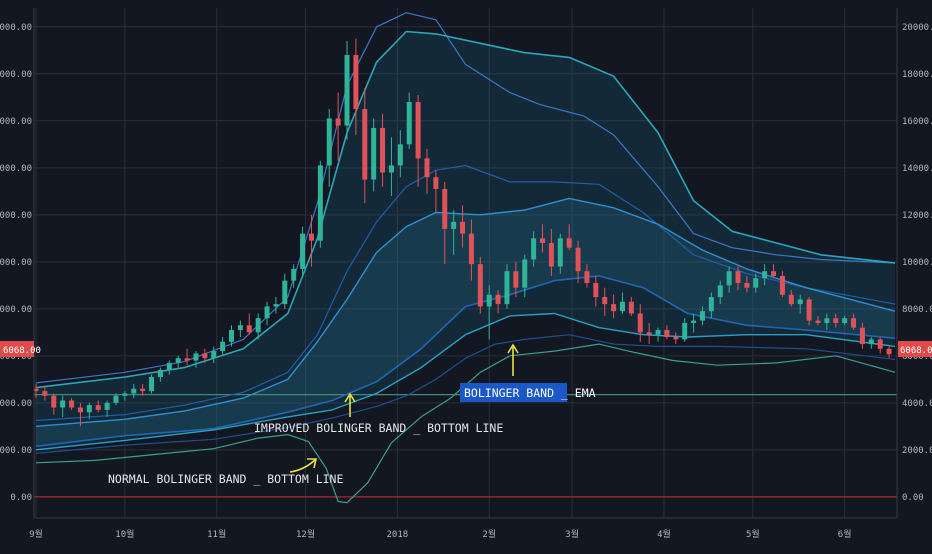 The image size is (932, 554). What do you see at coordinates (124, 534) in the screenshot?
I see `x-tick-label: 10월` at bounding box center [124, 534].